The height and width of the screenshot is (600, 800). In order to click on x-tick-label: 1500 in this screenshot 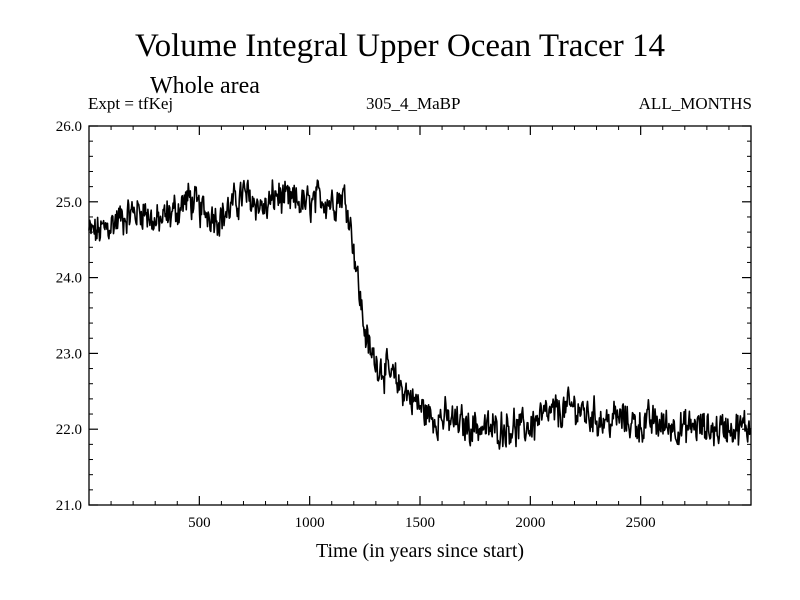, I will do `click(420, 523)`.